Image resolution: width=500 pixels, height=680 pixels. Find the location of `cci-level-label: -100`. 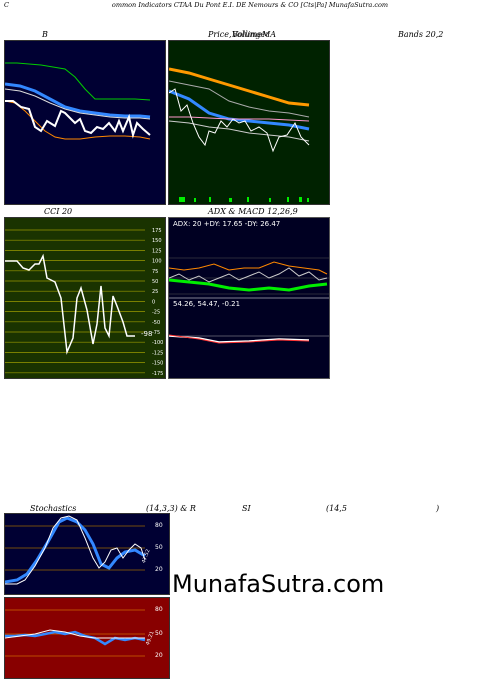

cci-level-label: -100 is located at coordinates (157, 343).